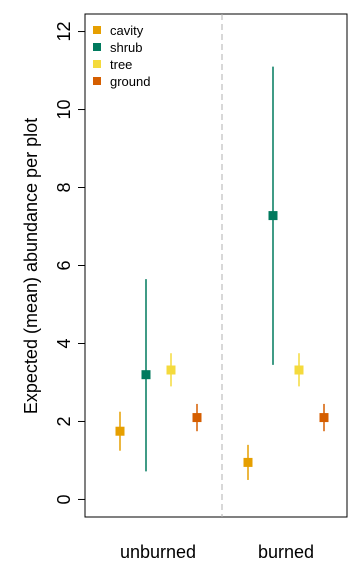  I want to click on point-shrub-burned, so click(273, 216).